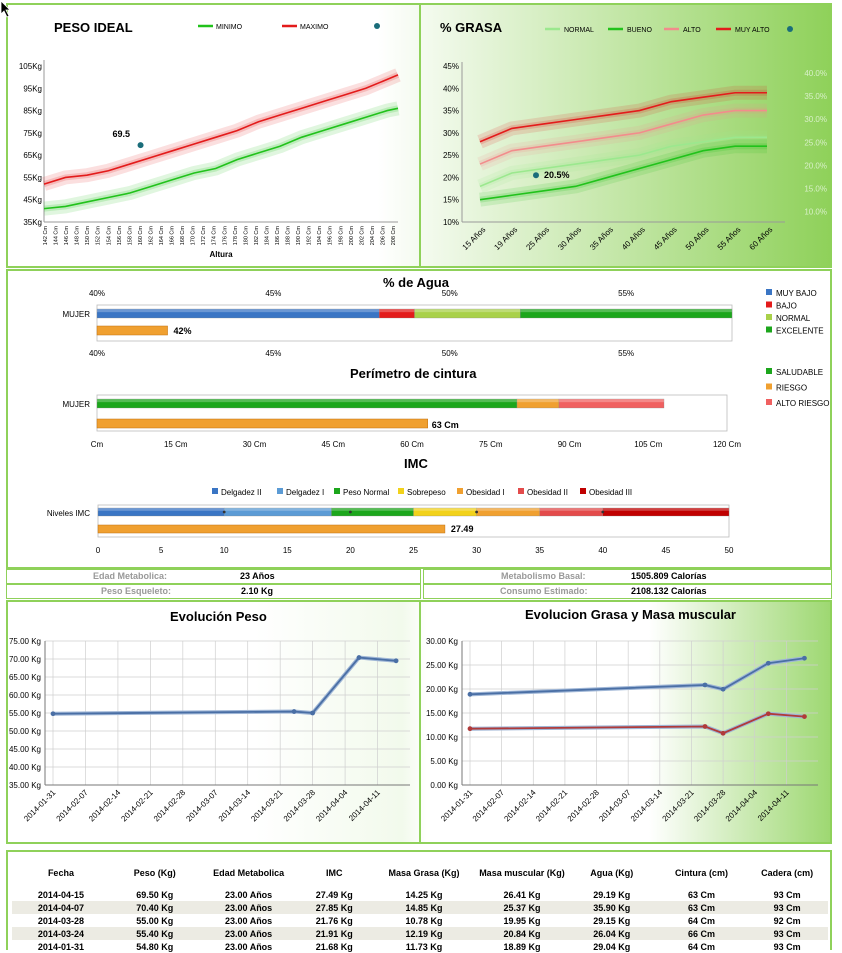 This screenshot has height=953, width=842. Describe the element at coordinates (155, 920) in the screenshot. I see `table-cell: 55.00 Kg` at that location.